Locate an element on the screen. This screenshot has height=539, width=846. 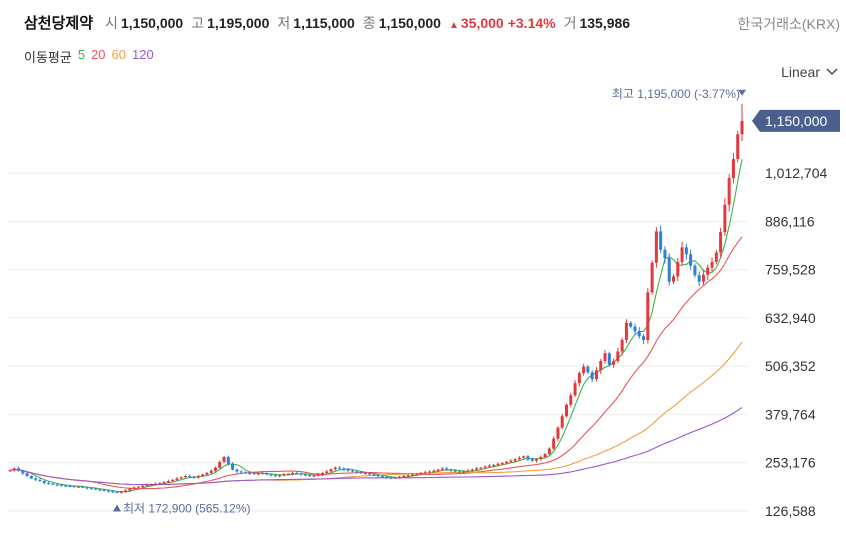
scale-selector-label: Linear is located at coordinates (800, 72).